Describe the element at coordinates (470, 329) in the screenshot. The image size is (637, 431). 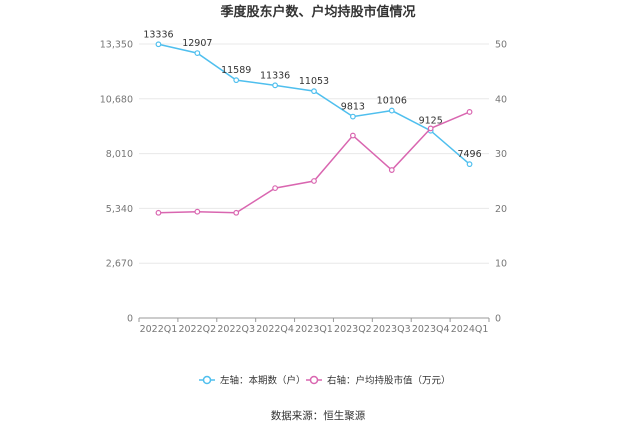
I see `x-axis-tick-label: 2024Q1` at that location.